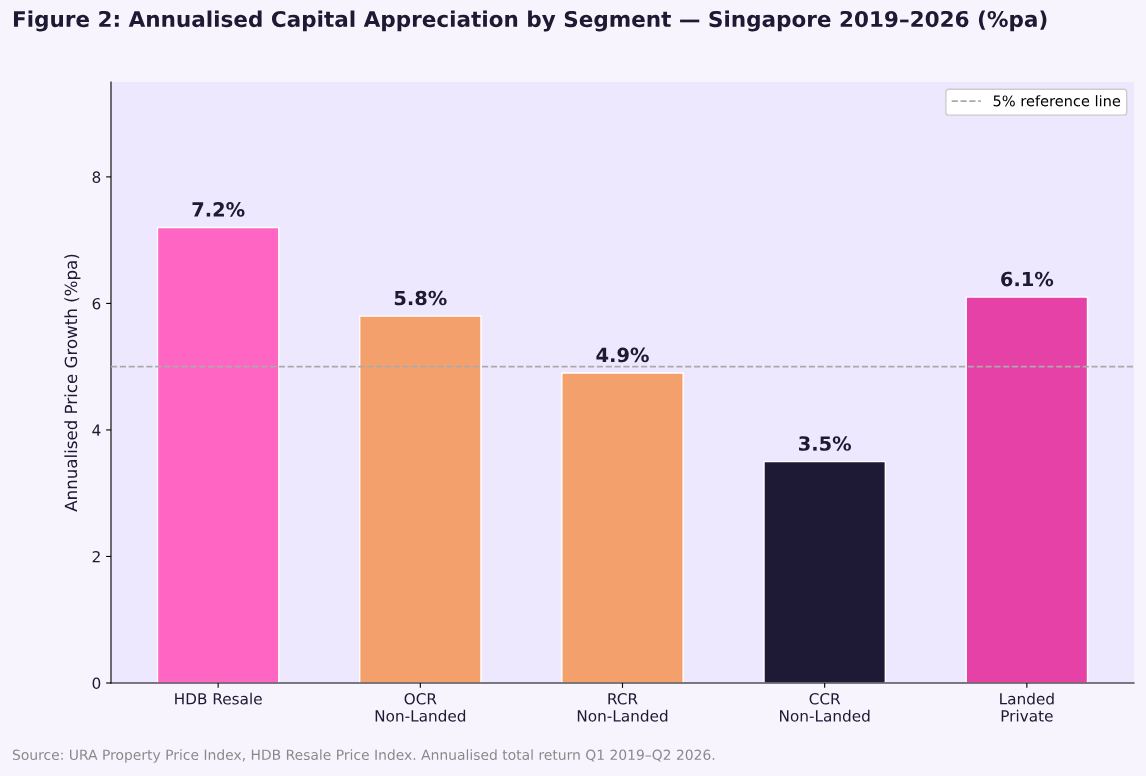 This screenshot has height=776, width=1146. I want to click on data-label: 7.2%, so click(218, 209).